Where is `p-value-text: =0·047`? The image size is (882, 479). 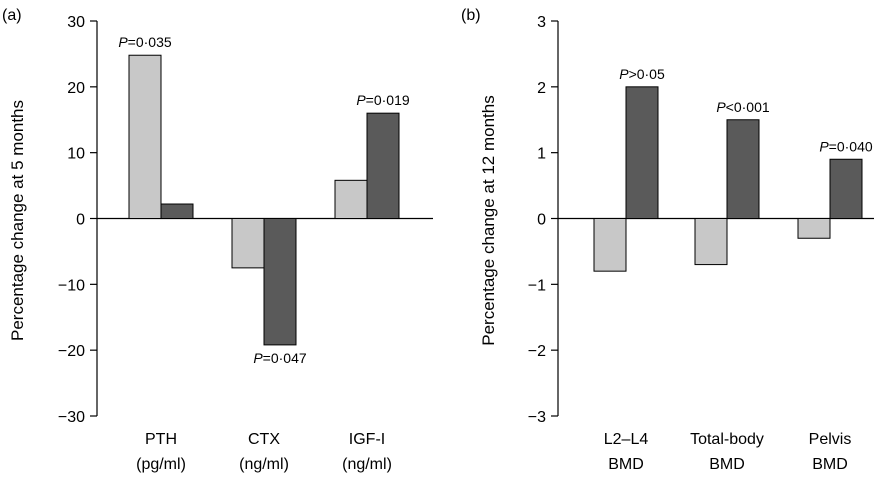 p-value-text: =0·047 is located at coordinates (285, 358).